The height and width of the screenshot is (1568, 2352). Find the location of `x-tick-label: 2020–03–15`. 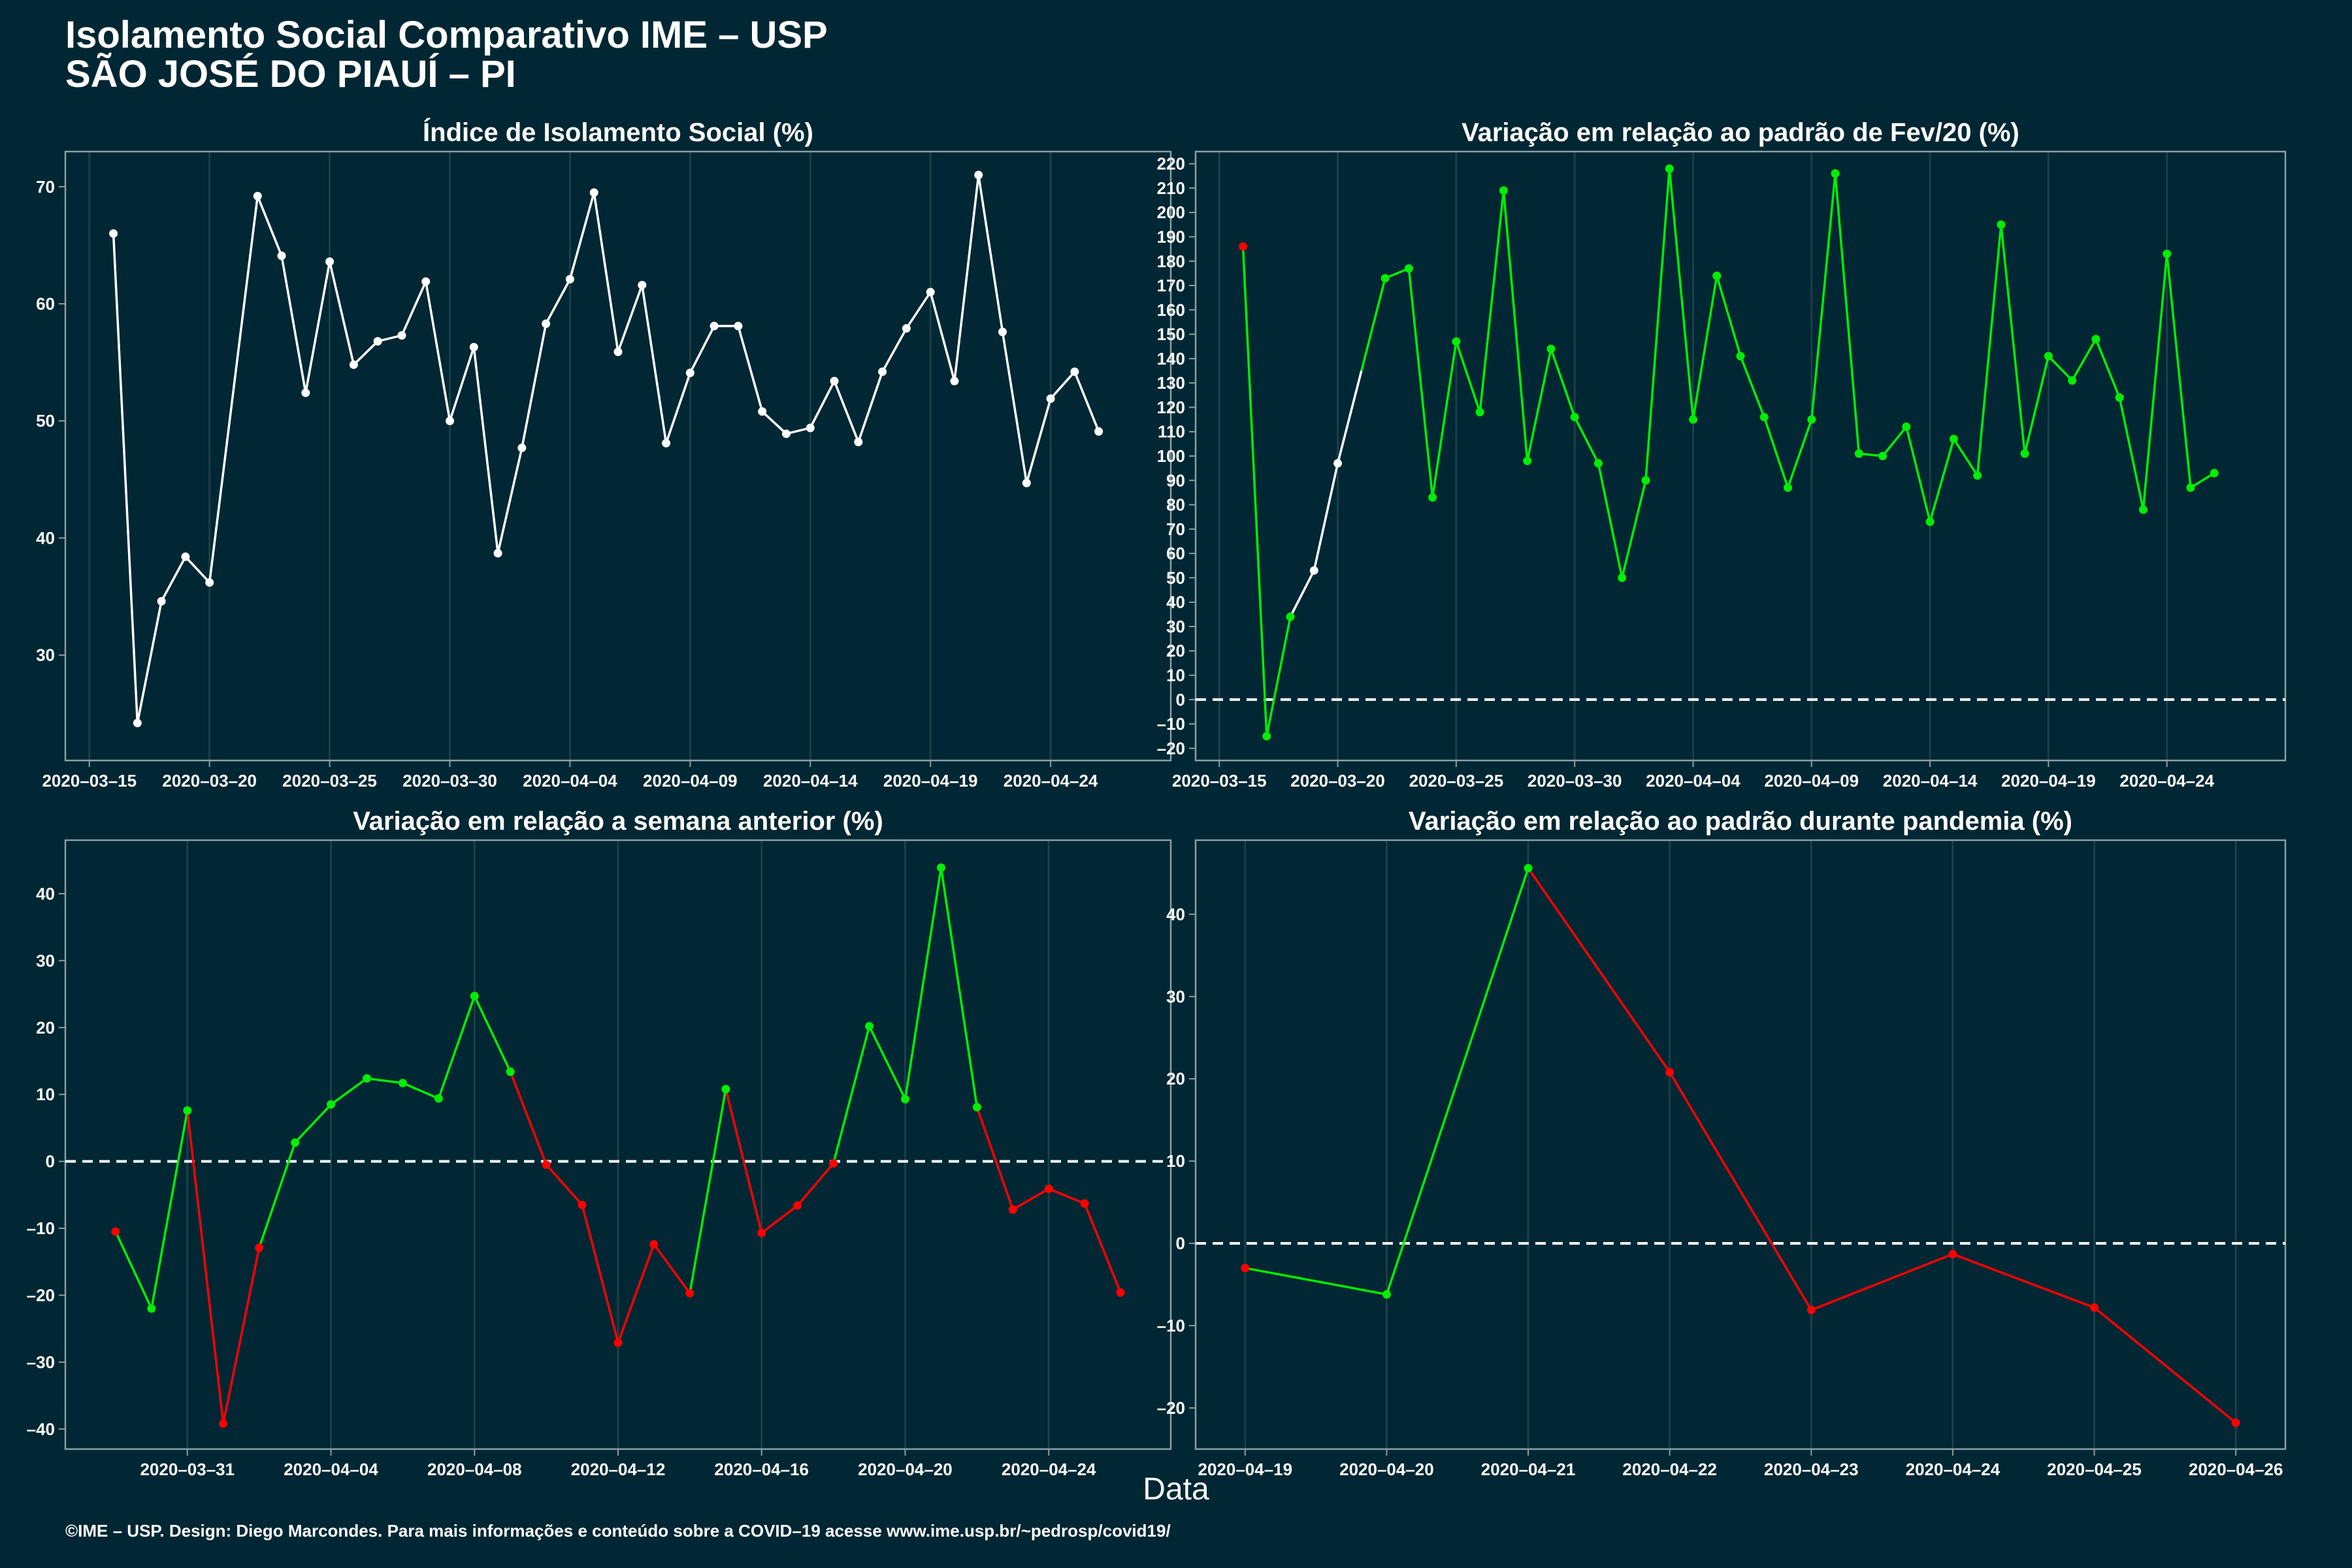

x-tick-label: 2020–03–15 is located at coordinates (89, 781).